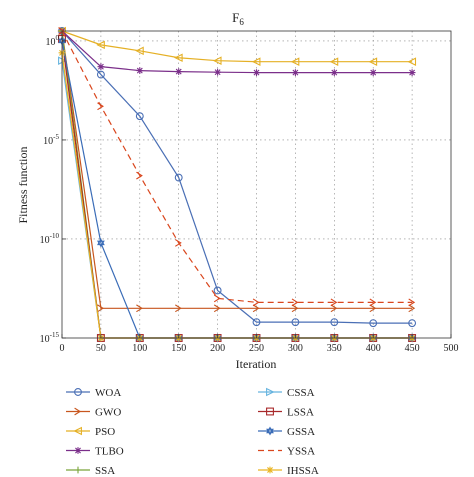 The image size is (474, 477). Describe the element at coordinates (105, 471) in the screenshot. I see `legend-label: SSA` at that location.